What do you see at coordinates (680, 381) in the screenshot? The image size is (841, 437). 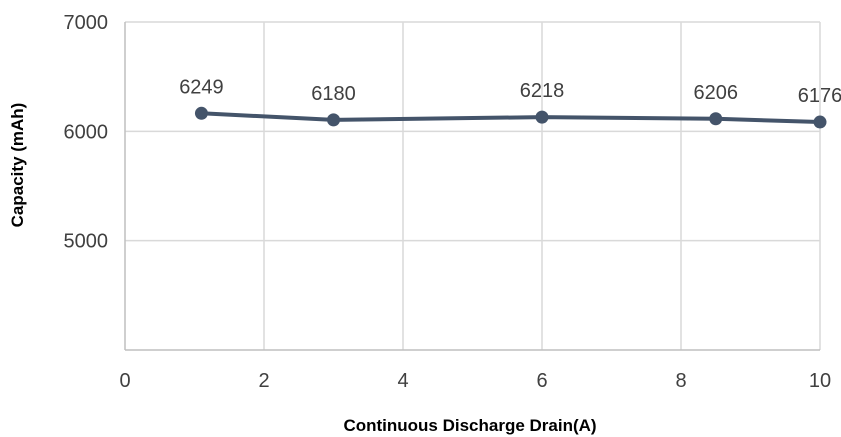 I see `x-tick-label-8: 8` at bounding box center [680, 381].